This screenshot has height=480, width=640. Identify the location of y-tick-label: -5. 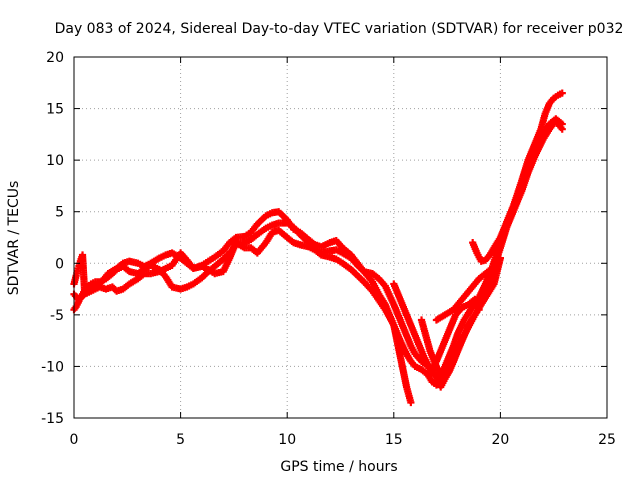
(57, 316).